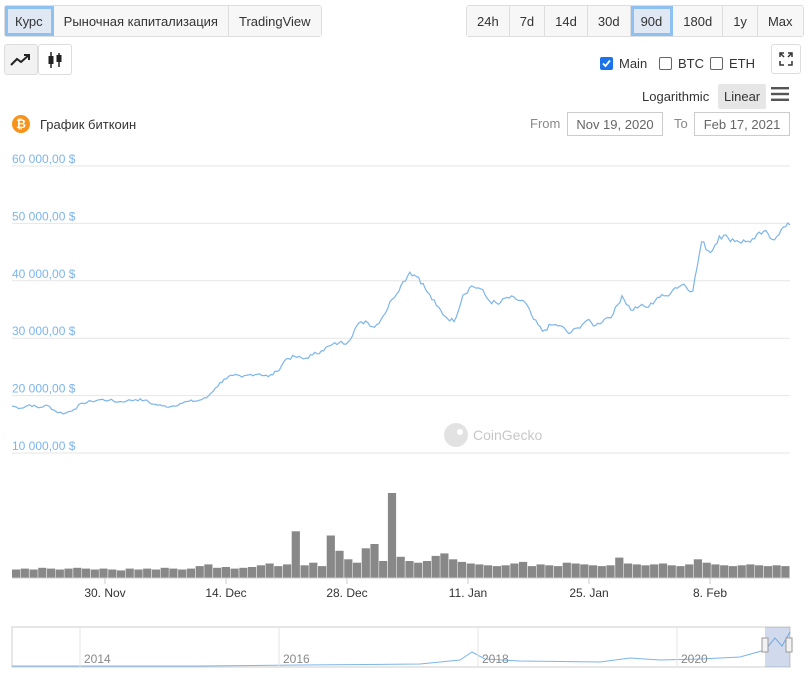 This screenshot has width=810, height=685. I want to click on range-1y-button: 1y, so click(740, 21).